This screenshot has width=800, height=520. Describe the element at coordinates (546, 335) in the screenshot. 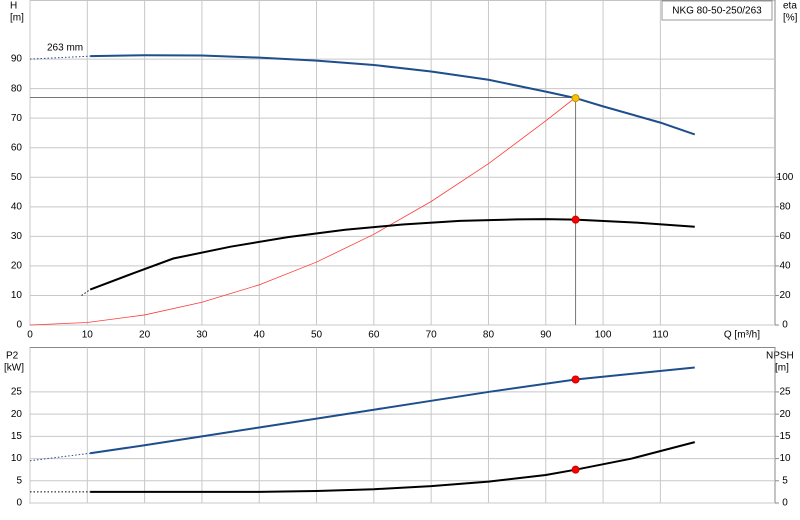

I see `x-tick-label: 90` at that location.